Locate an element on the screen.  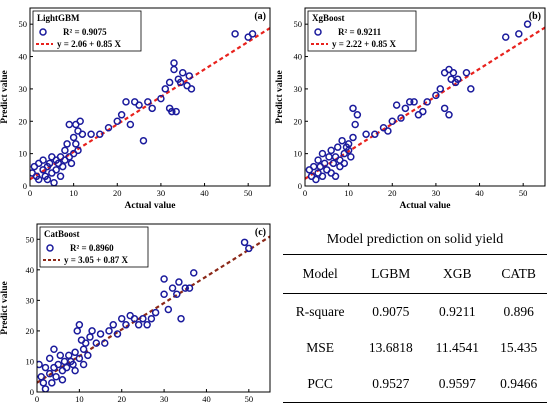
y-axis-label: Predict value is located at coordinates (5, 307).